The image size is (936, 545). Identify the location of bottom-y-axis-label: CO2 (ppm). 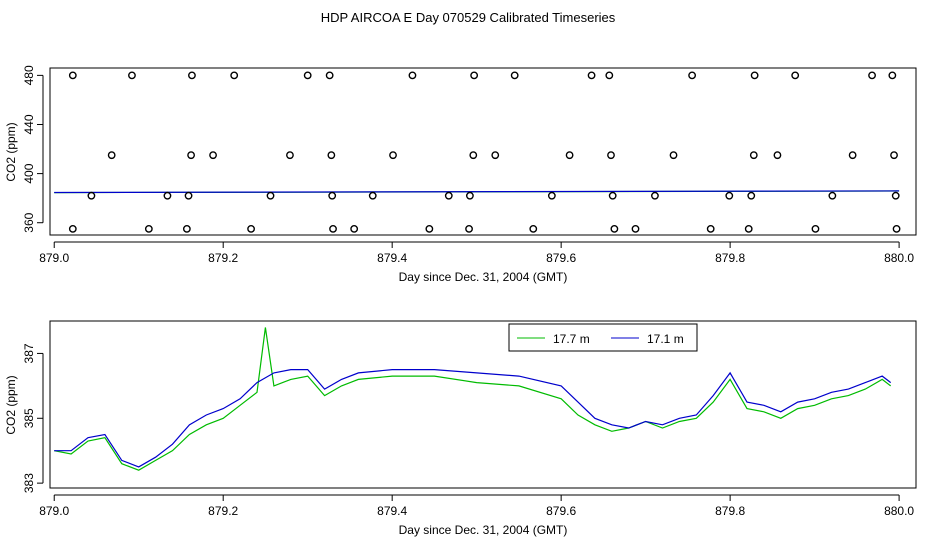
(11, 404).